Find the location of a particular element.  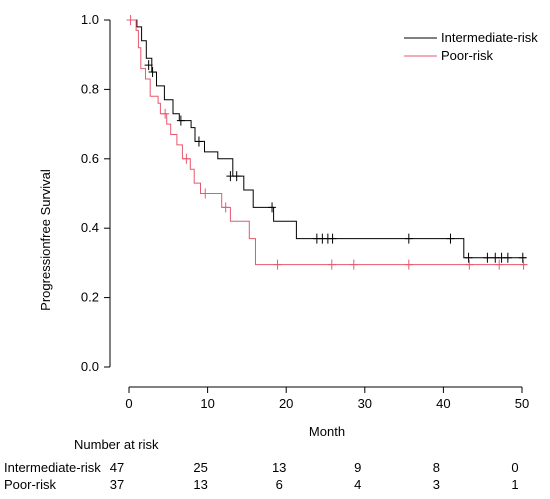

risk-table-cell: 9 is located at coordinates (357, 467).